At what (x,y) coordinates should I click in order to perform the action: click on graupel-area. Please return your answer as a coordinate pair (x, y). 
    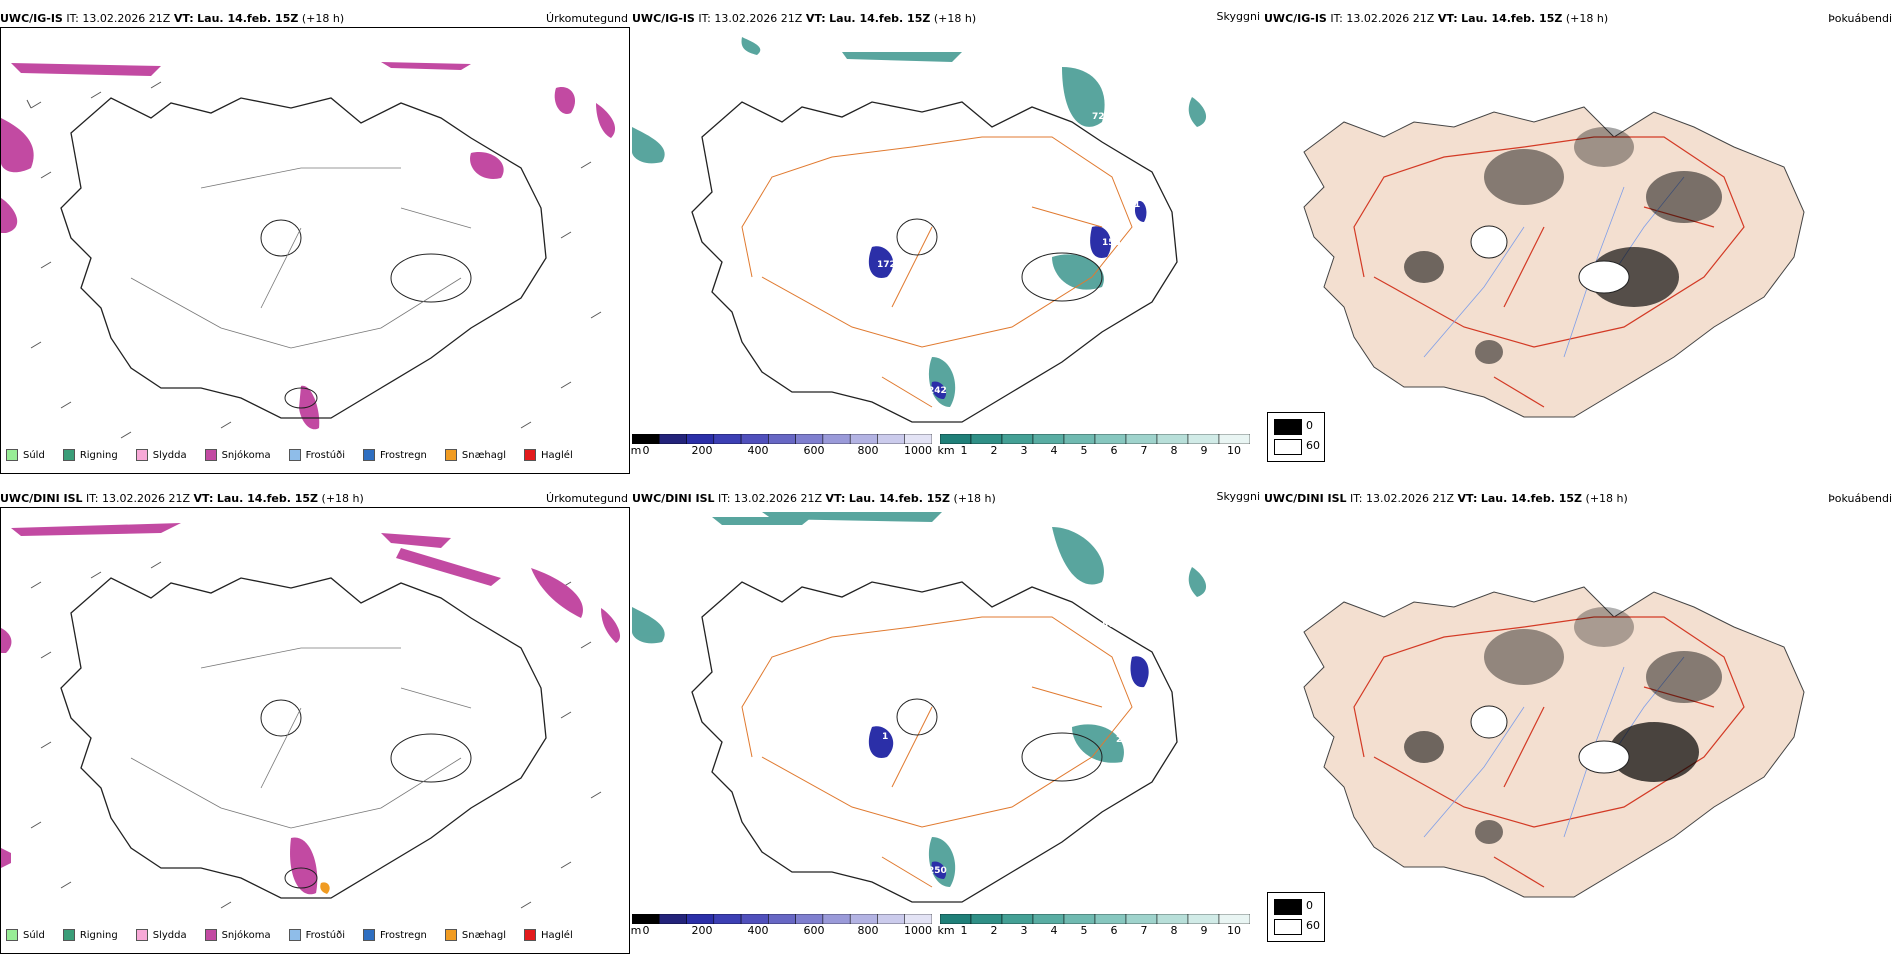
    Looking at the image, I should click on (325, 888).